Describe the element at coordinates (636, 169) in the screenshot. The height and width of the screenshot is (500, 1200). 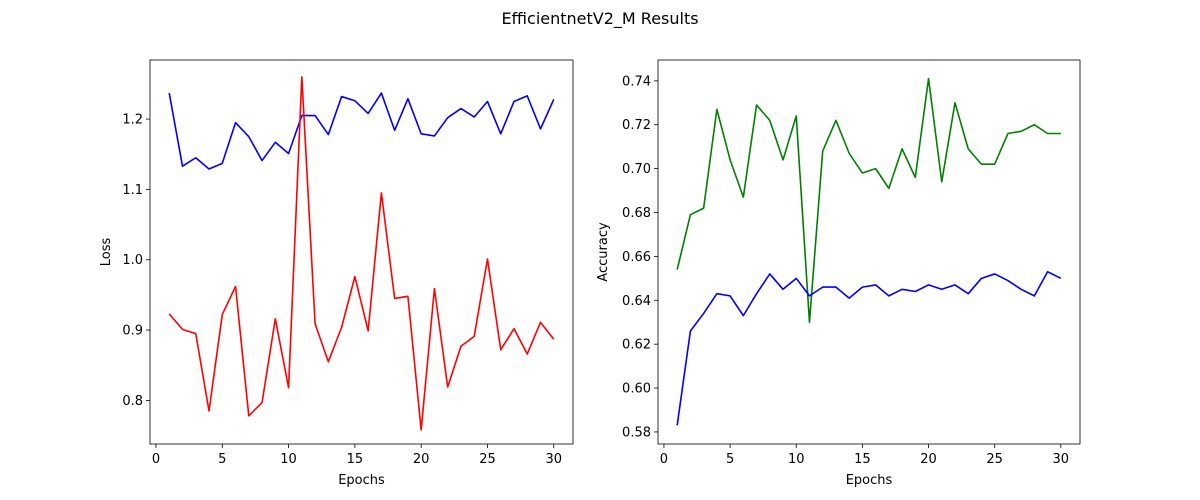
I see `accuracy-y-tick-label: 0.70` at that location.